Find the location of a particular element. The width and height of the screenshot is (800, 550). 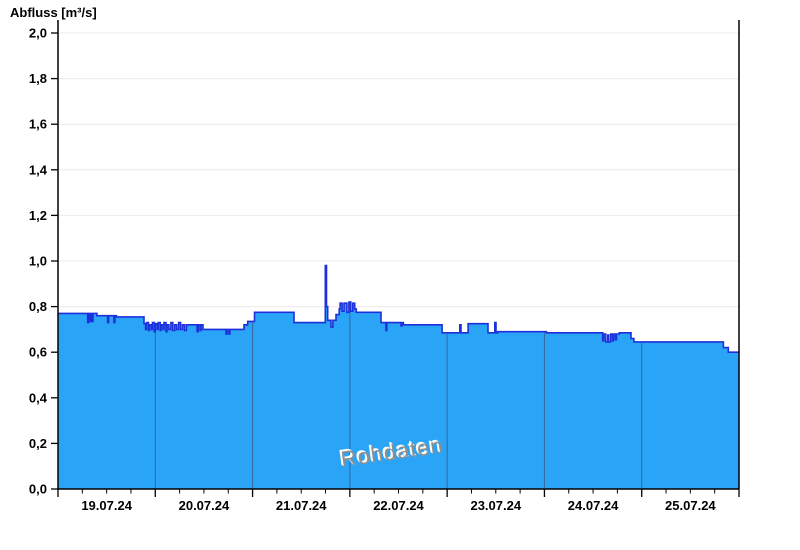

y-tick-label: 1,6 is located at coordinates (38, 124).